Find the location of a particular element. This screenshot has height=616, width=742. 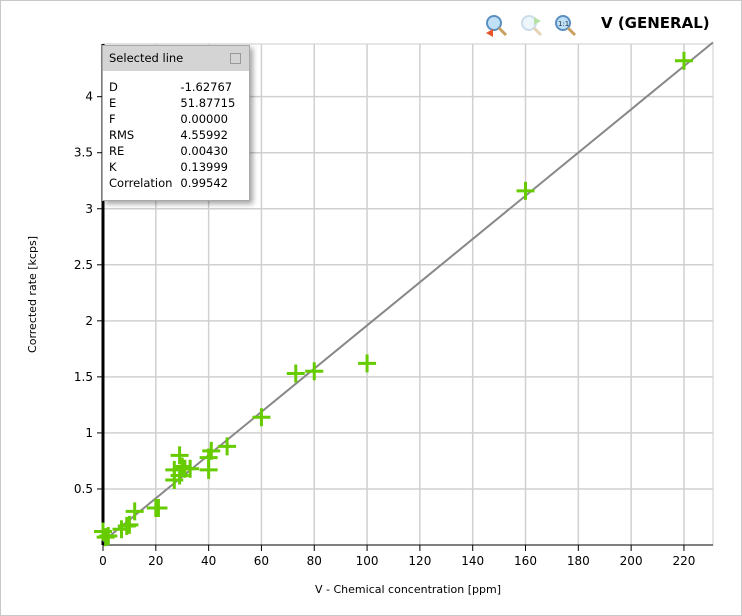

stat-key: RE is located at coordinates (117, 151).